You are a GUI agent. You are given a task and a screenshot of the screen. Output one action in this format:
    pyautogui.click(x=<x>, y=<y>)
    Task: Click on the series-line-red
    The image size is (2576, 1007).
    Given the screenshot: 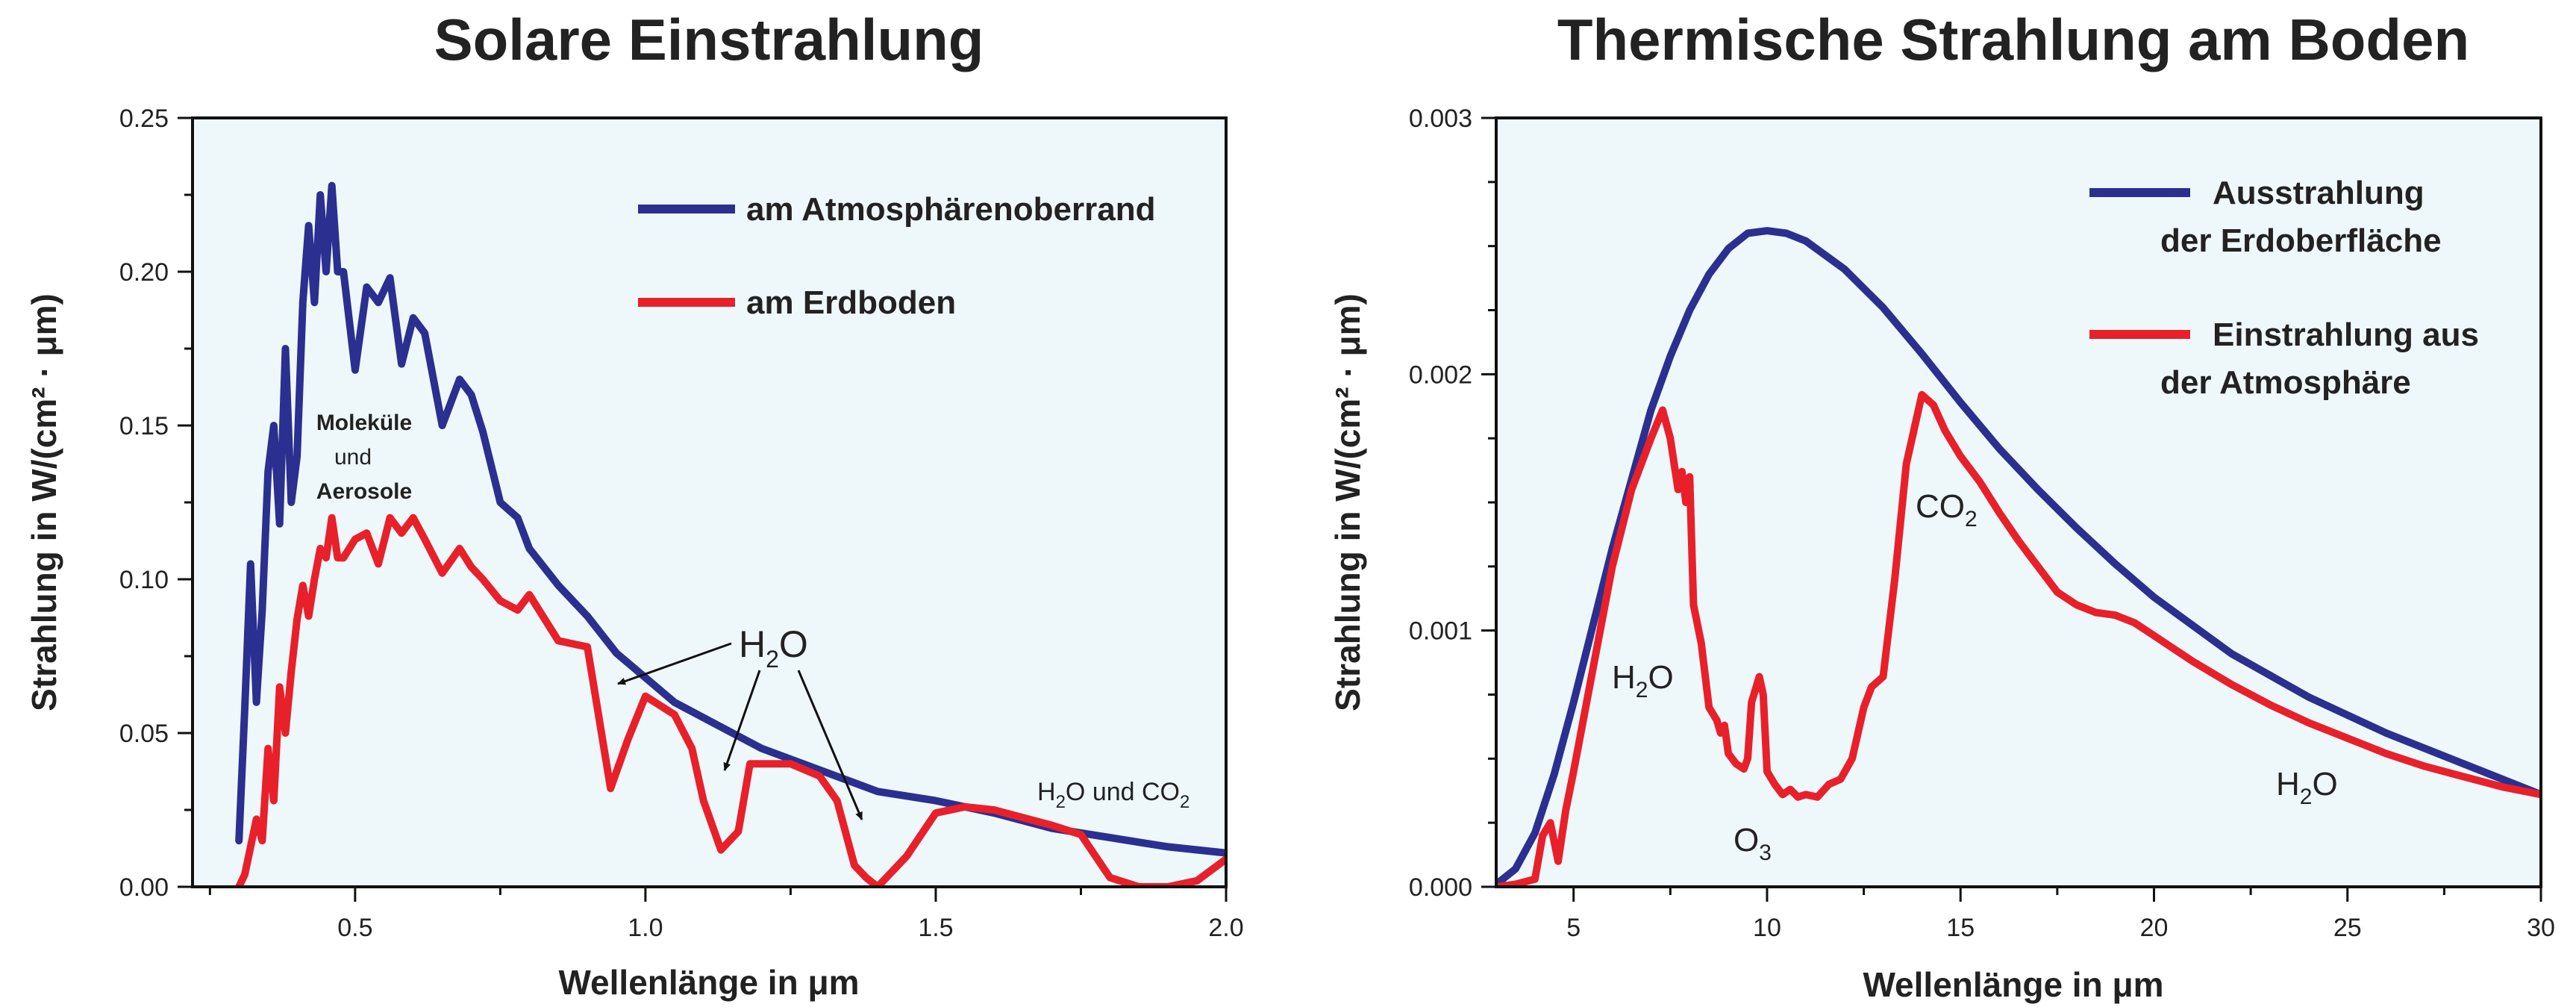 What is the action you would take?
    pyautogui.click(x=730, y=700)
    